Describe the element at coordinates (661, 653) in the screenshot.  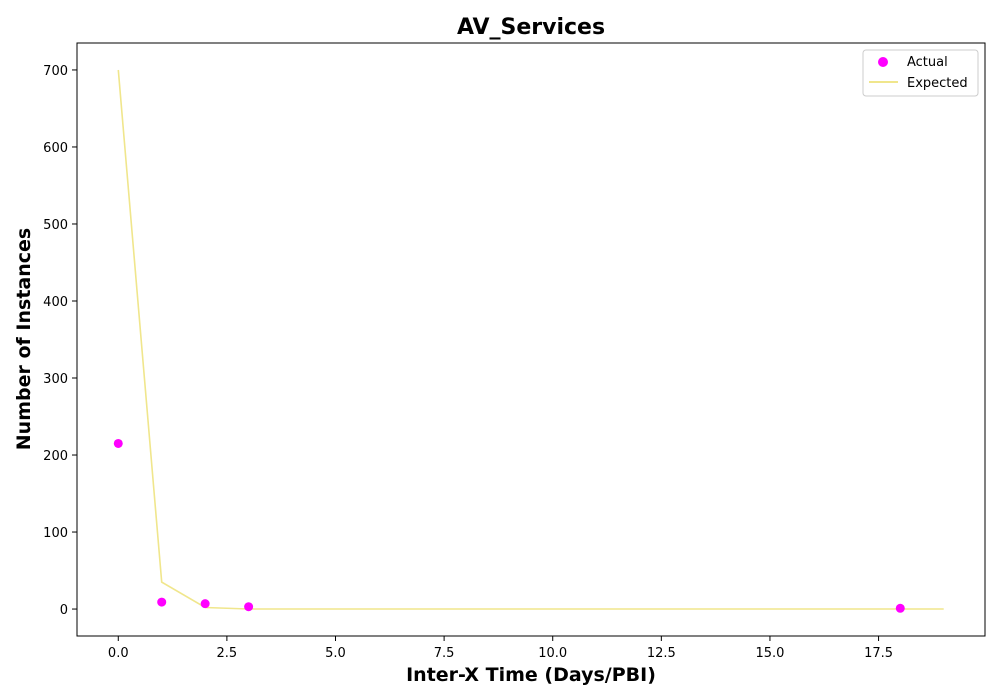
I see `x-tick-label: 12.5` at that location.